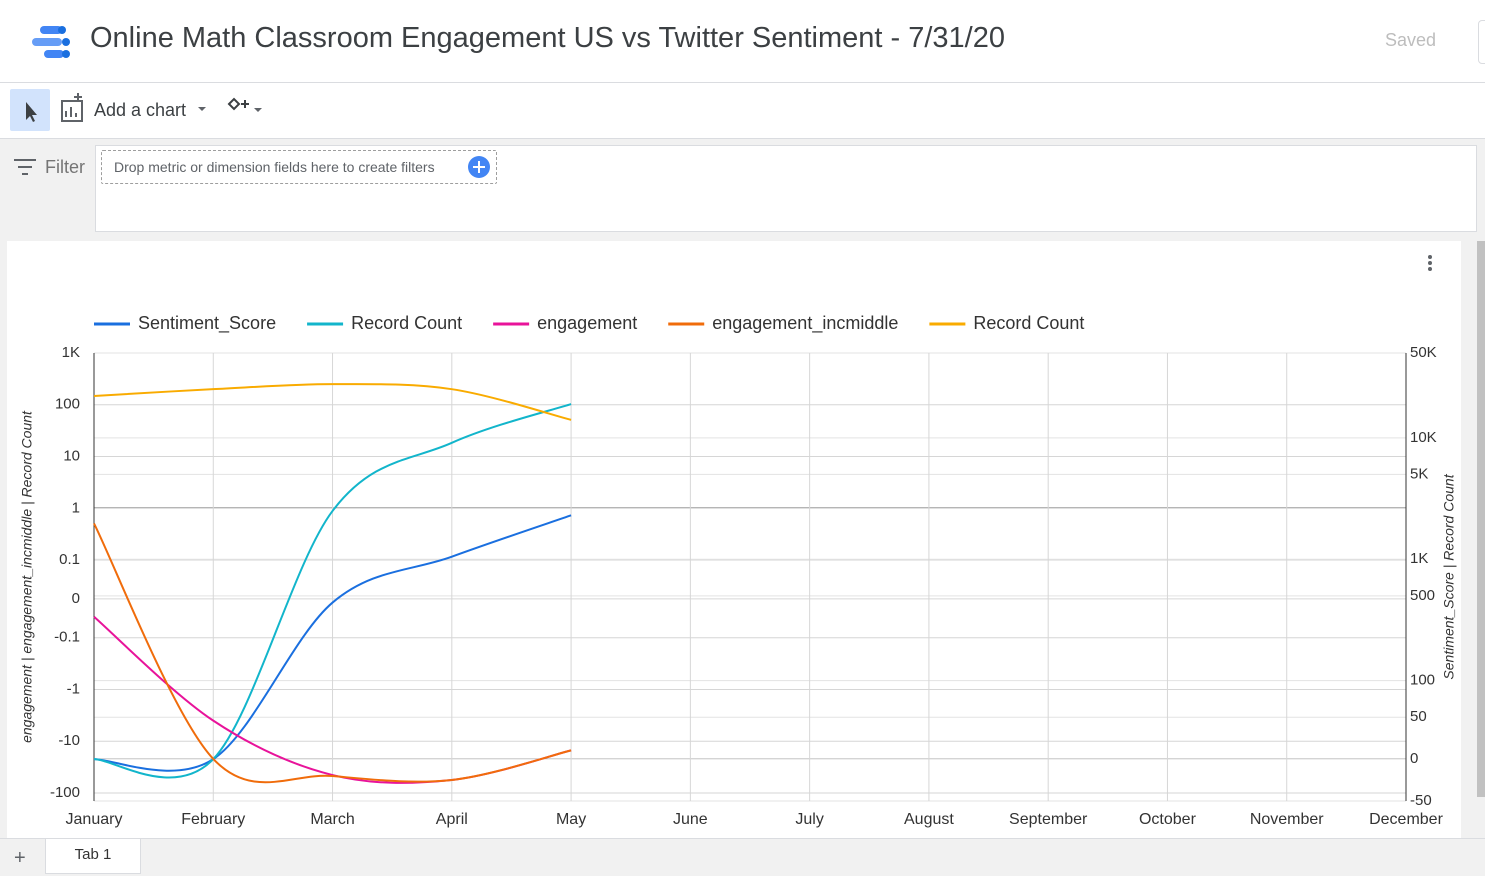 Image resolution: width=1485 pixels, height=876 pixels. What do you see at coordinates (25, 167) in the screenshot?
I see `filter-icon` at bounding box center [25, 167].